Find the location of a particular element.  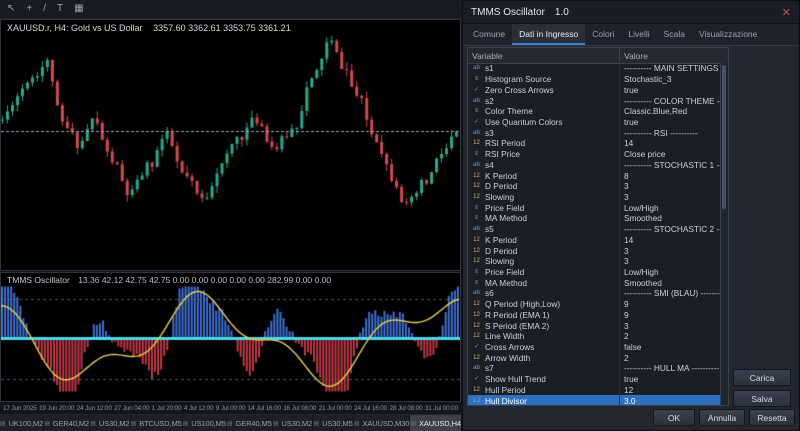

crosshair-icon: + is located at coordinates (29, 8).